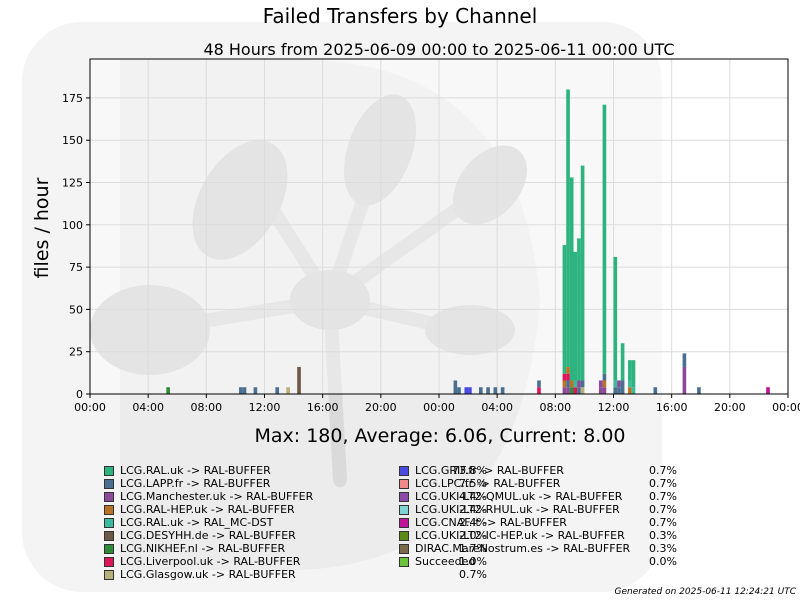 This screenshot has height=600, width=800. I want to click on chart-title: Failed Transfers by Channel, so click(400, 16).